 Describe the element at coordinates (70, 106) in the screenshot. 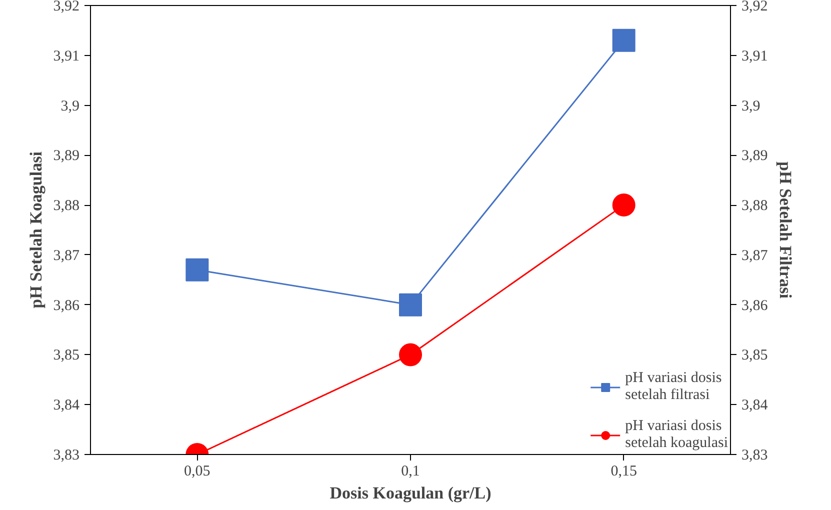

I see `y-tick-label: 3,9` at that location.